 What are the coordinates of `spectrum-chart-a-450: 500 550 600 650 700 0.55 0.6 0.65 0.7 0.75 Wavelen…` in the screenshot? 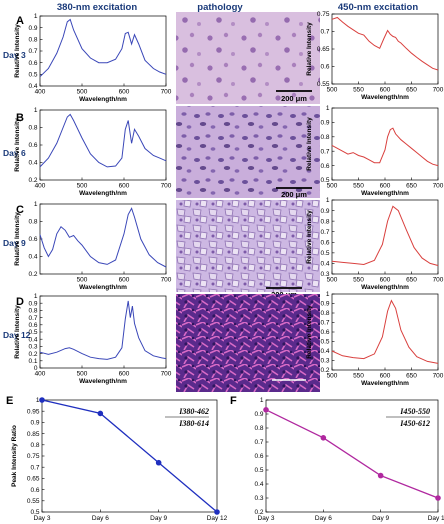 It's located at (375, 56).